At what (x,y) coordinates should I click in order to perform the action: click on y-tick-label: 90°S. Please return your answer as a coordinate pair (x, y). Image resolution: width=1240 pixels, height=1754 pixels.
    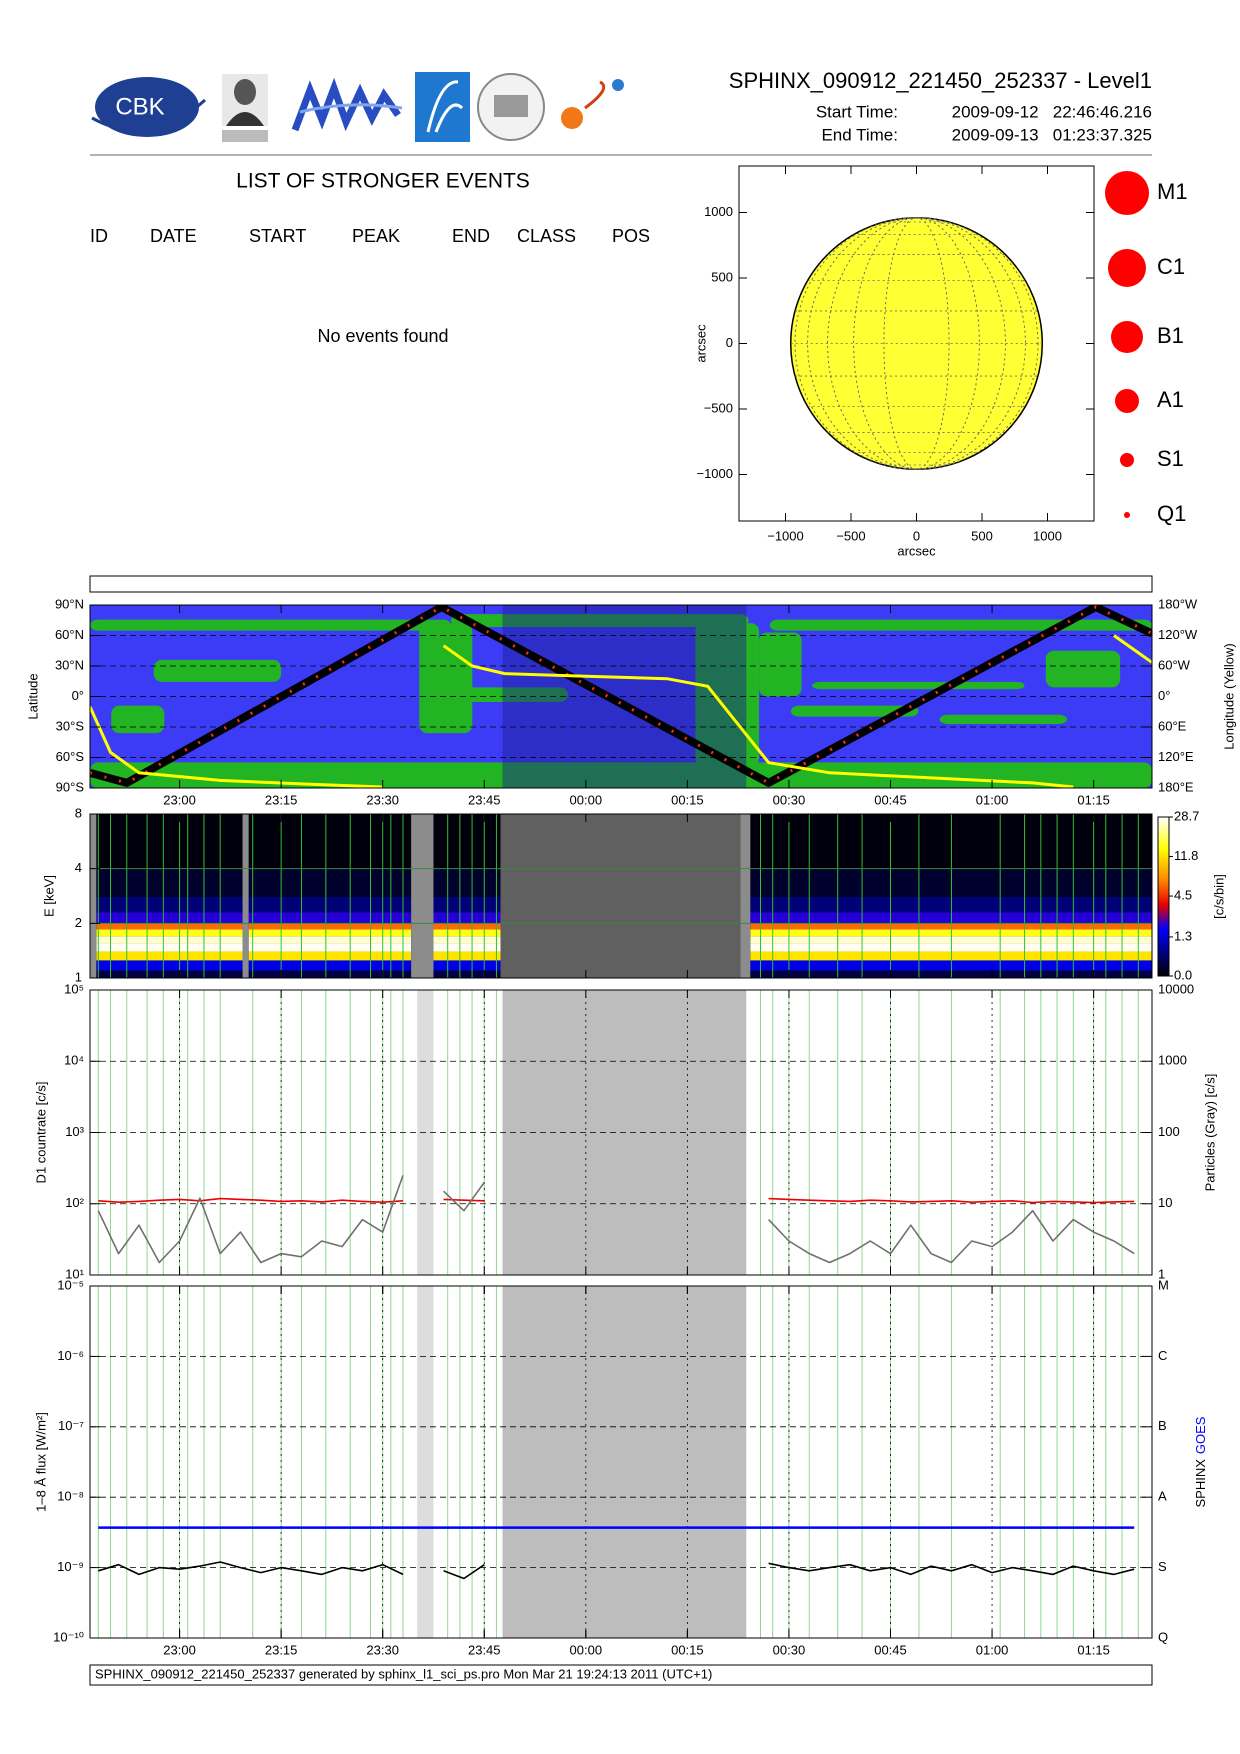
    Looking at the image, I should click on (70, 786).